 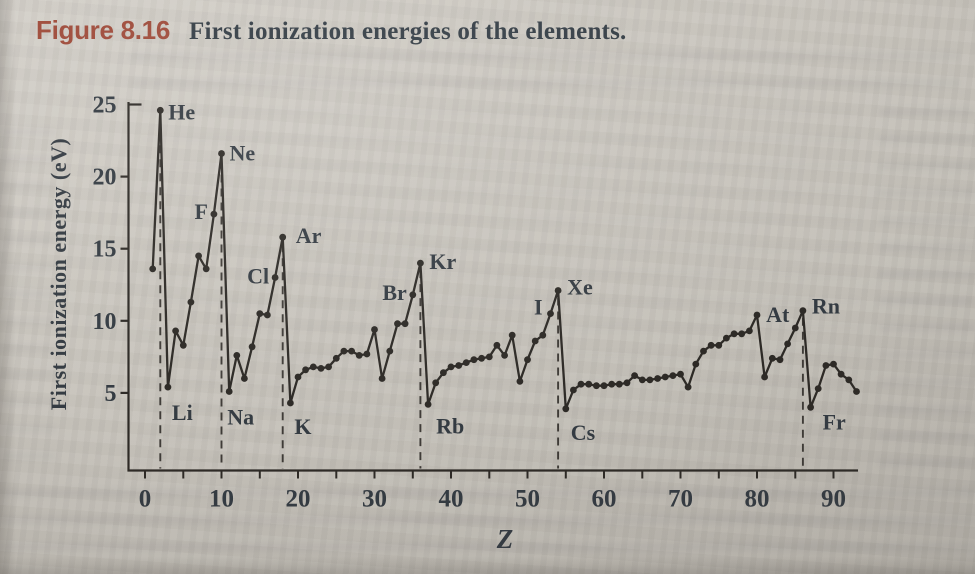 What do you see at coordinates (634, 375) in the screenshot?
I see `data-point-Gd` at bounding box center [634, 375].